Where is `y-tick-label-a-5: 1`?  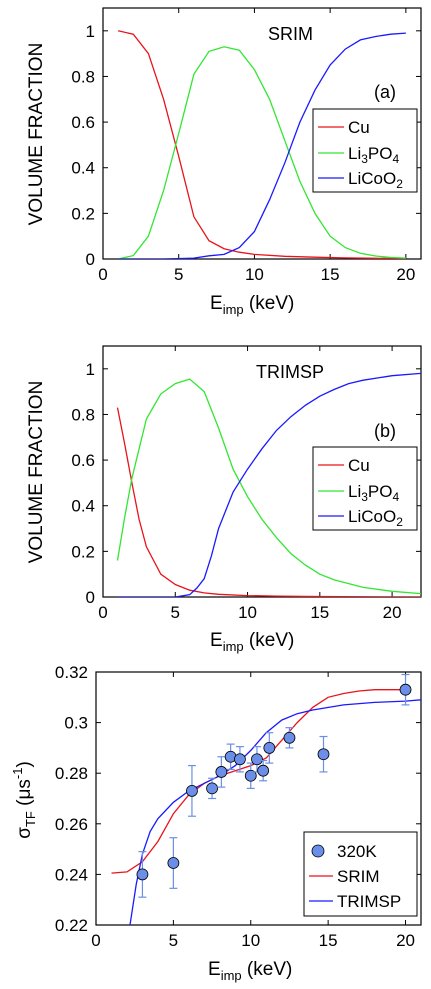 y-tick-label-a-5: 1 is located at coordinates (90, 31).